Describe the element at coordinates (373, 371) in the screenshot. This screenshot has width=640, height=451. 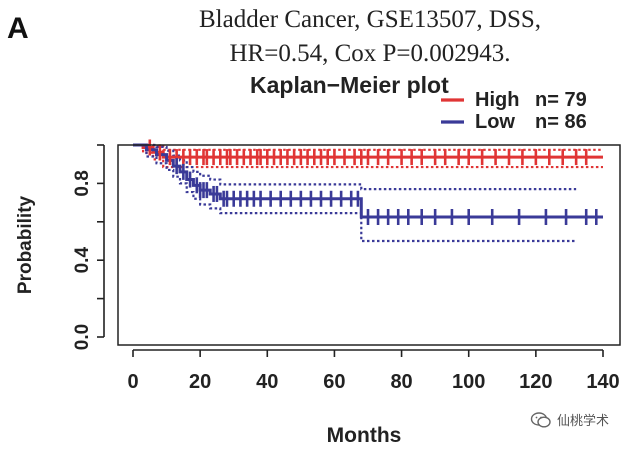
I see `x-axis: 0 20 40 60 80 100 120 140` at that location.